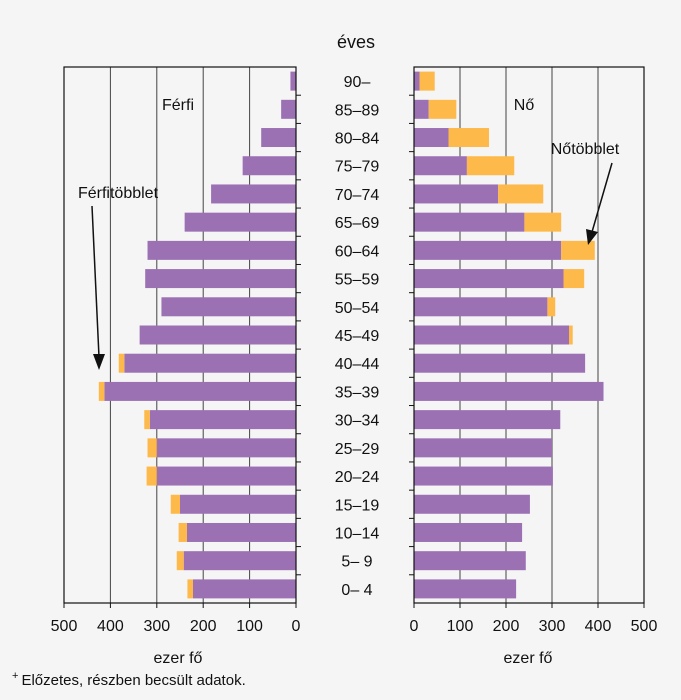  Describe the element at coordinates (357, 308) in the screenshot. I see `age-group-label: 50–54` at that location.